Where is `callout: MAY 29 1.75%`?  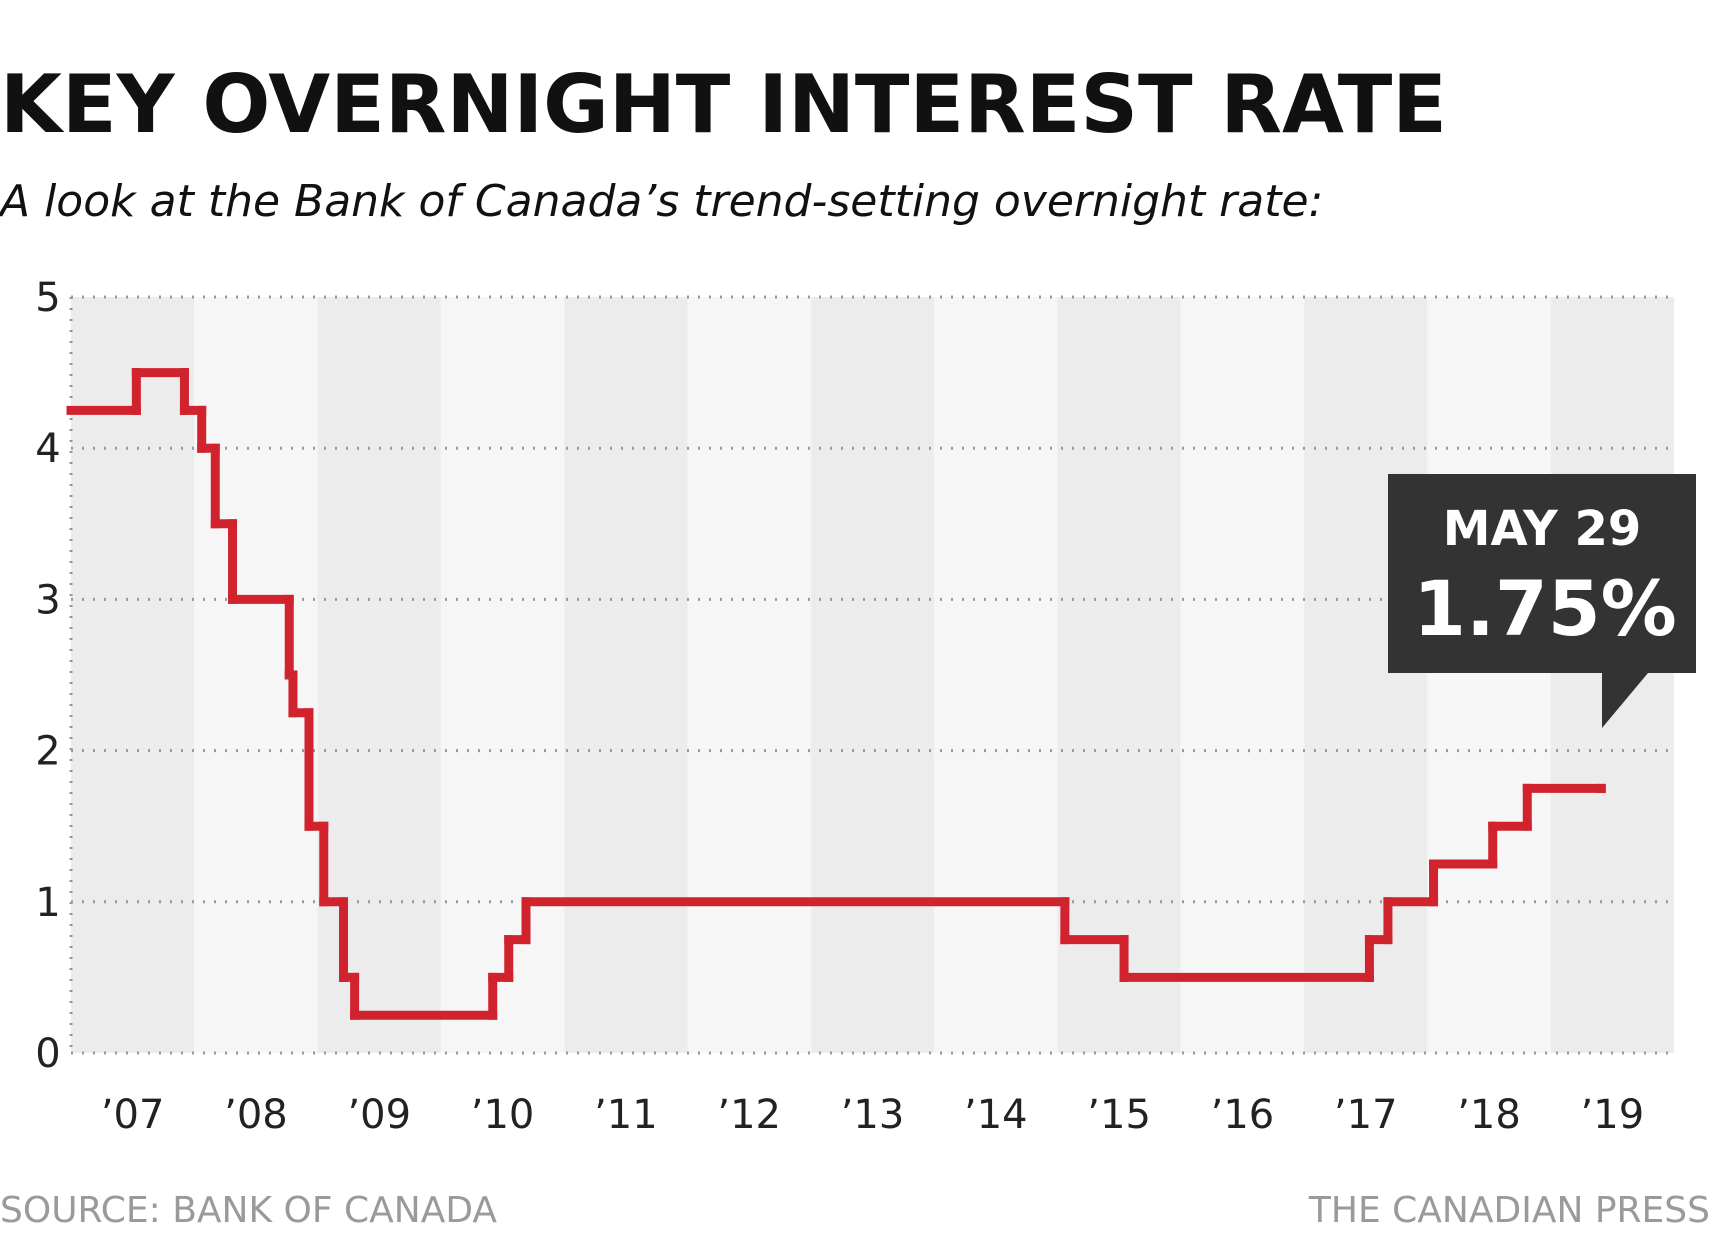
callout: MAY 29 1.75% is located at coordinates (1542, 601).